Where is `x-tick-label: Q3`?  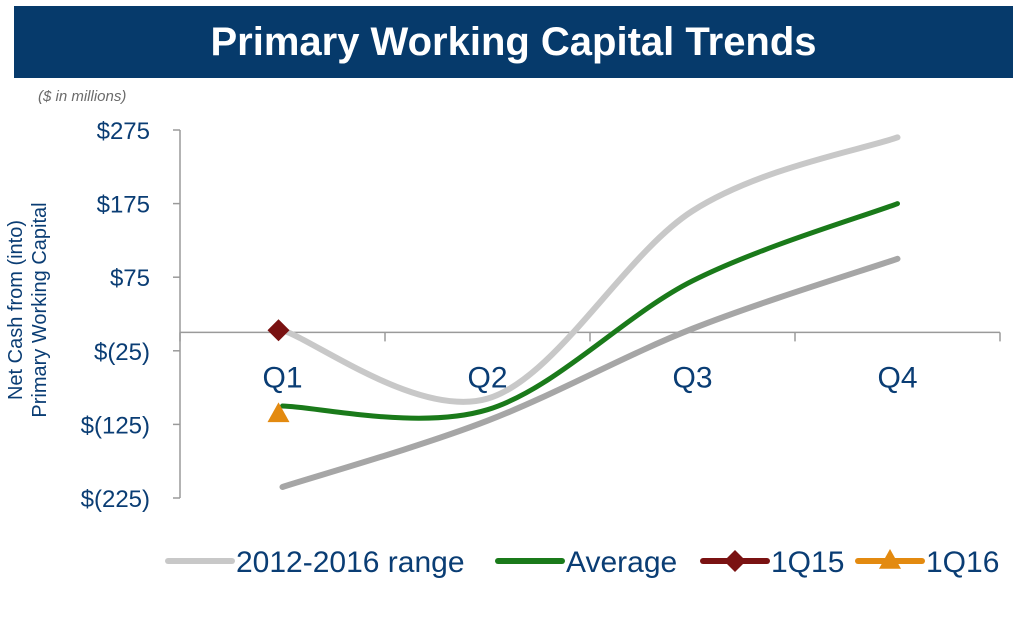 x-tick-label: Q3 is located at coordinates (692, 377).